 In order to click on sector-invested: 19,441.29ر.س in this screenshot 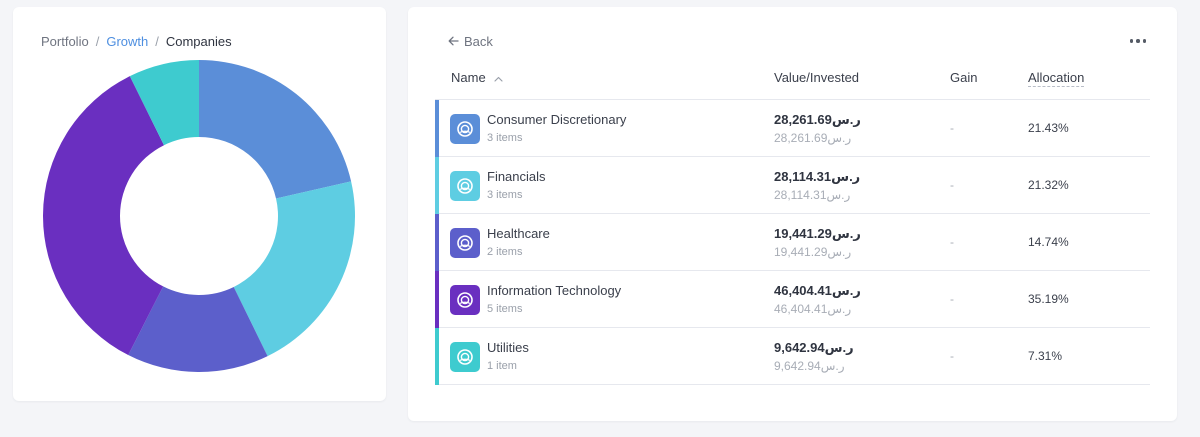, I will do `click(813, 252)`.